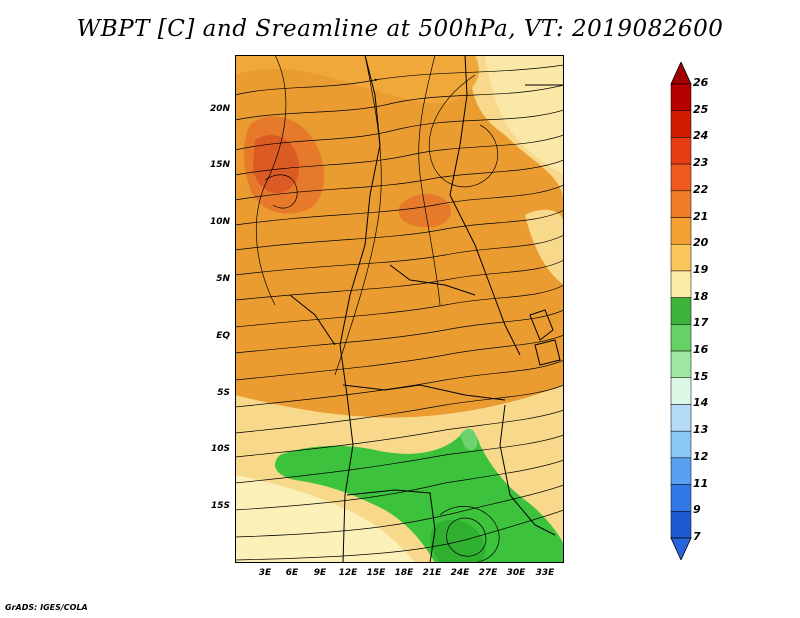 Image resolution: width=800 pixels, height=618 pixels. Describe the element at coordinates (701, 430) in the screenshot. I see `colorbar-label: 13` at that location.